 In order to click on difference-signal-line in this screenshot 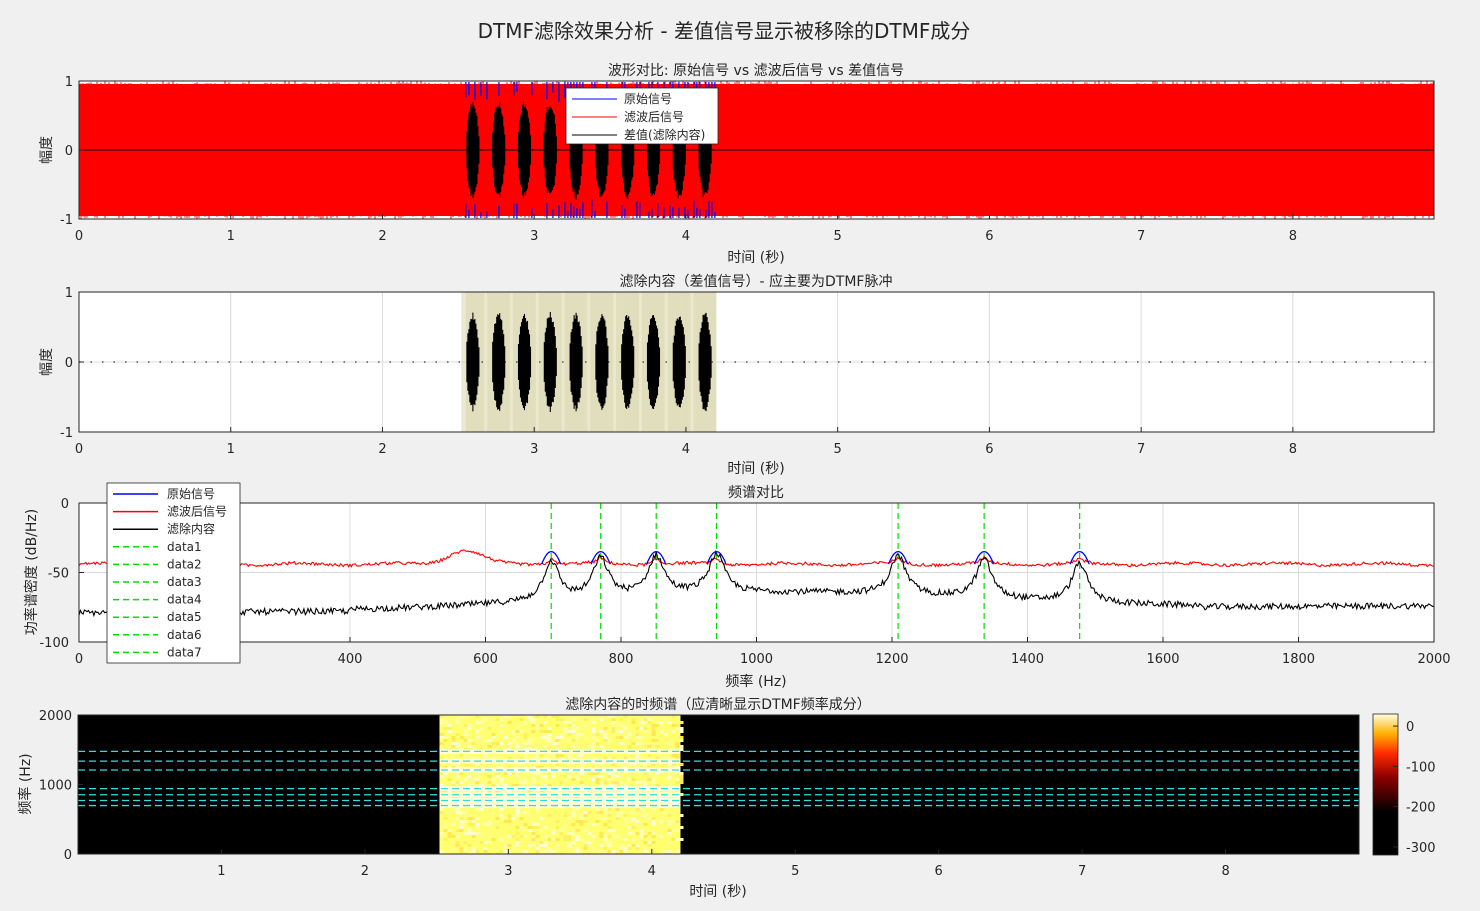, I will do `click(756, 150)`.